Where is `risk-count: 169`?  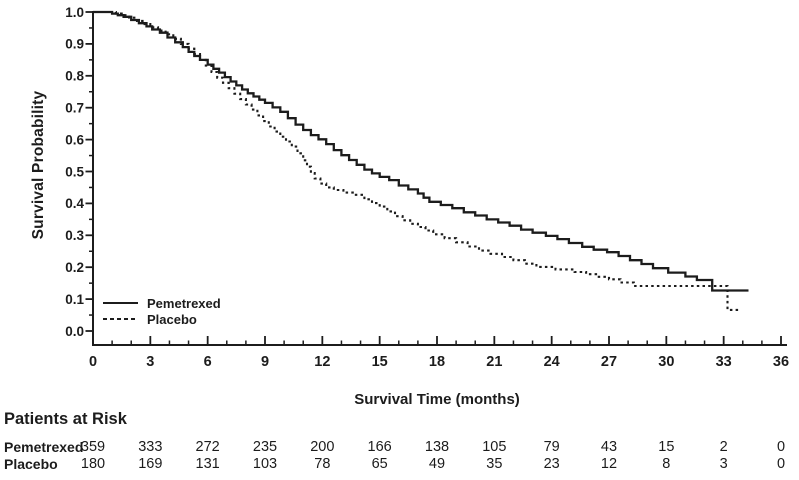
risk-count: 169 is located at coordinates (150, 464).